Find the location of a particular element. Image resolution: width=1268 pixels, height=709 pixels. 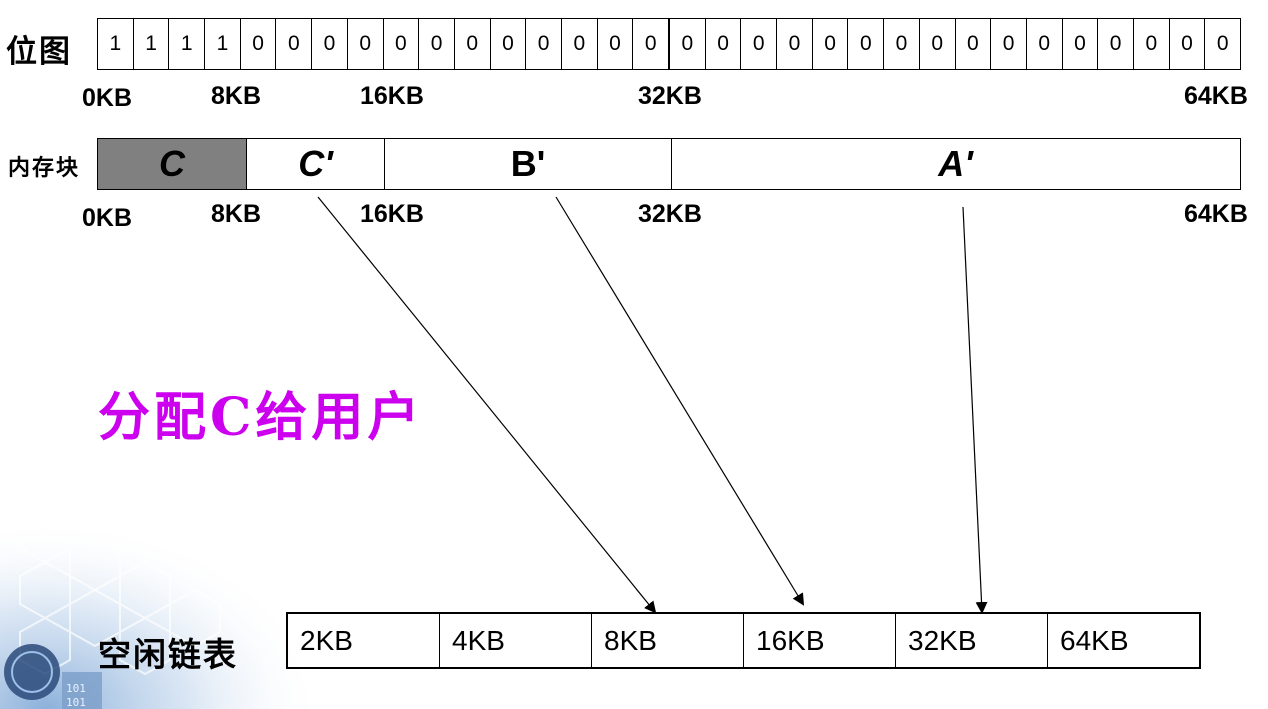

block-b-prime: B' is located at coordinates (528, 164).